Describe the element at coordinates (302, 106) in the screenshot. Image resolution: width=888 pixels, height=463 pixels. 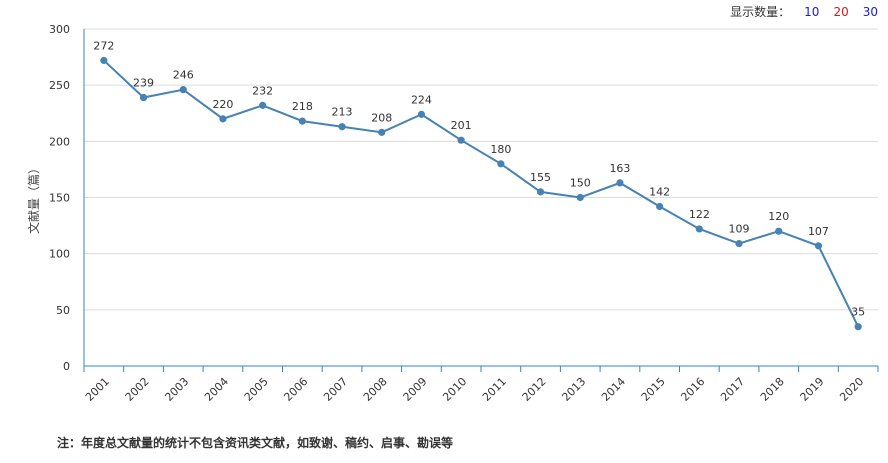
I see `data-label-2006: 218` at that location.